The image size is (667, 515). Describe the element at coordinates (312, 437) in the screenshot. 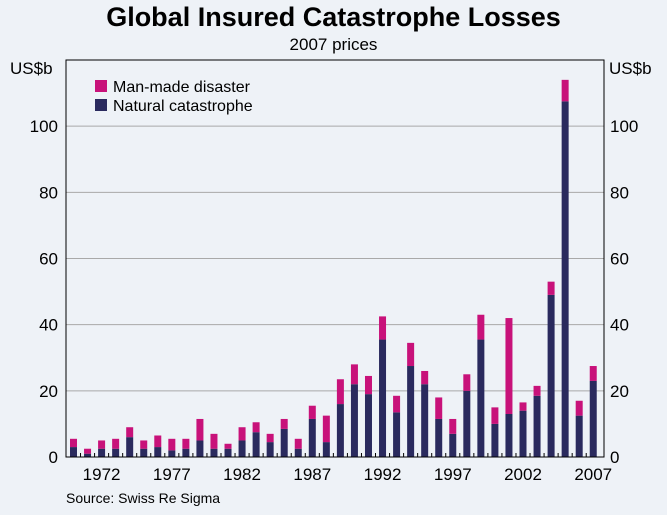

I see `bar-natural-1987` at that location.